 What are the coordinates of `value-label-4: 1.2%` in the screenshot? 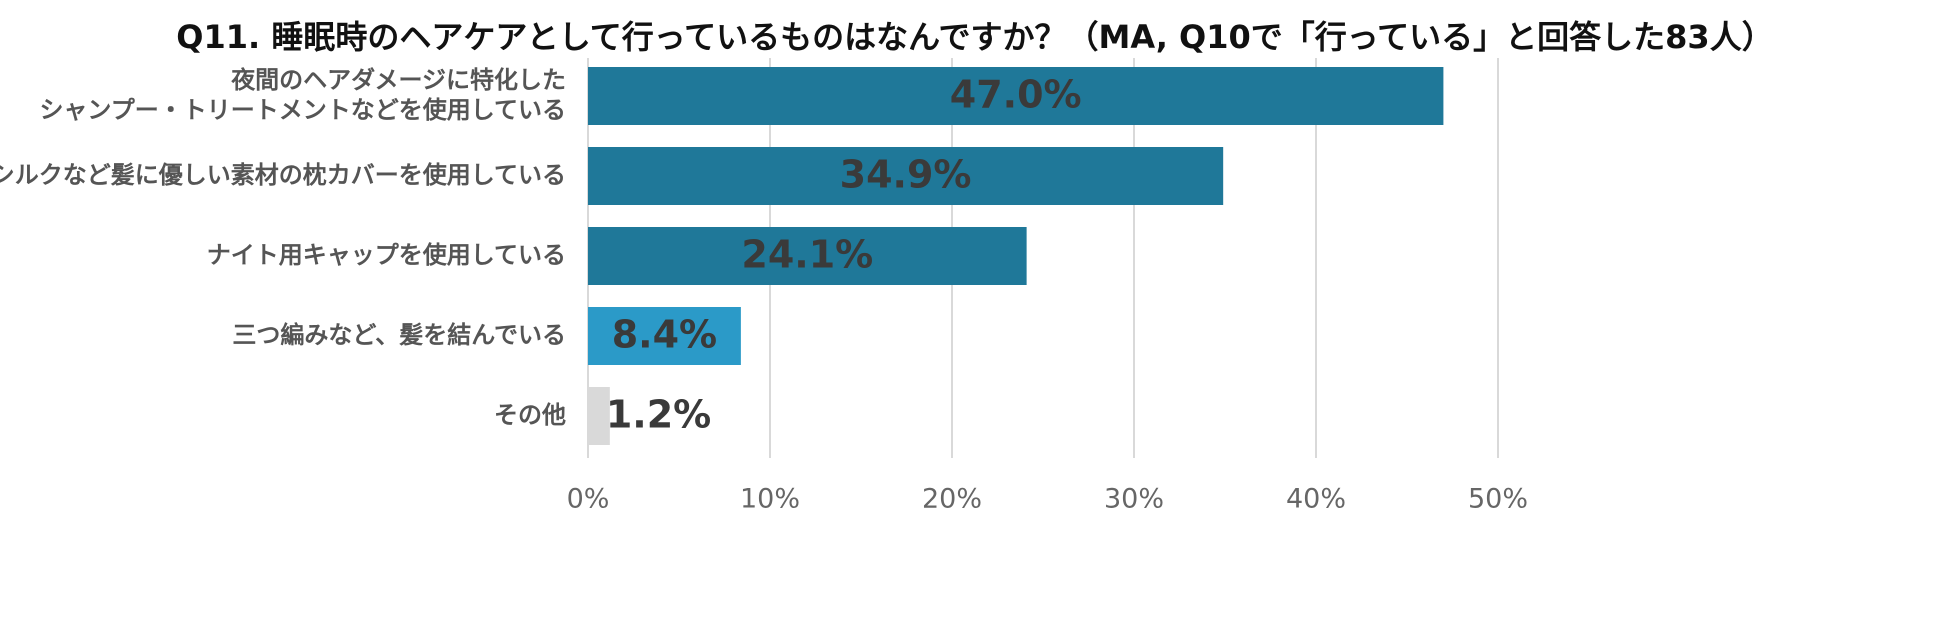 It's located at (658, 415).